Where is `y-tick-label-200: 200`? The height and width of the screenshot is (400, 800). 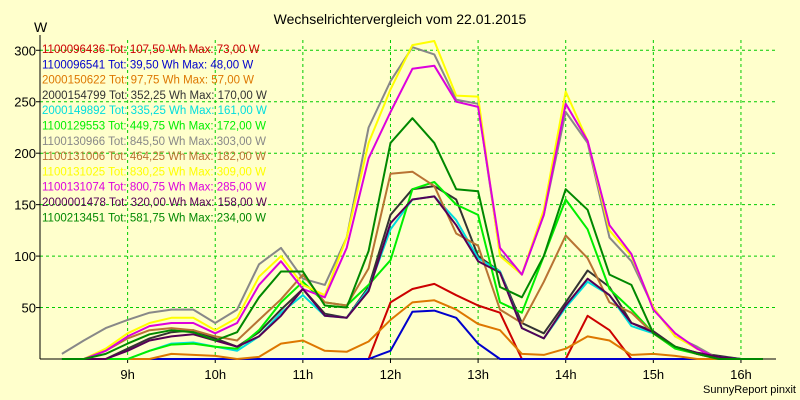 y-tick-label-200: 200 is located at coordinates (25, 153).